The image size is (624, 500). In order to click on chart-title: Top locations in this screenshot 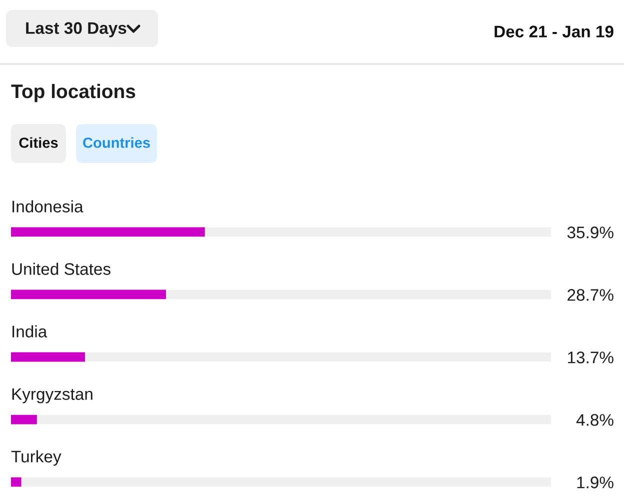, I will do `click(73, 93)`.